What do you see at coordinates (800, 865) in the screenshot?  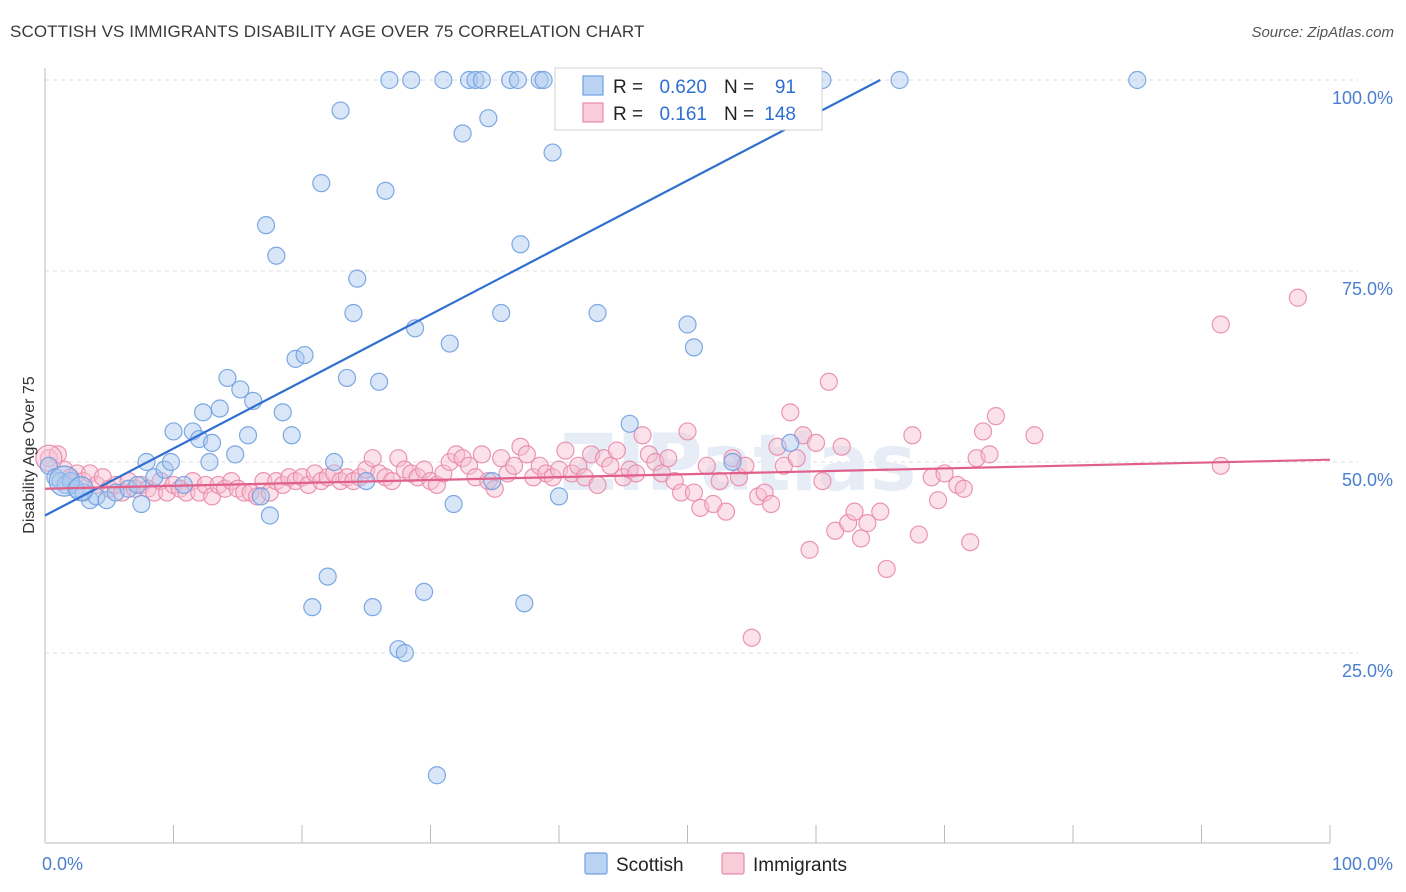 I see `bottom-legend-label-immigrants: Immigrants` at bounding box center [800, 865].